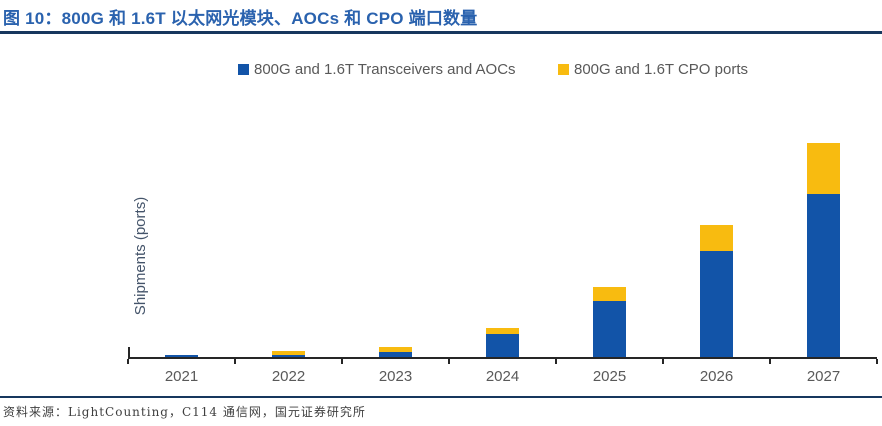 The height and width of the screenshot is (426, 882). What do you see at coordinates (823, 376) in the screenshot?
I see `x-axis-label-2027: 2027` at bounding box center [823, 376].